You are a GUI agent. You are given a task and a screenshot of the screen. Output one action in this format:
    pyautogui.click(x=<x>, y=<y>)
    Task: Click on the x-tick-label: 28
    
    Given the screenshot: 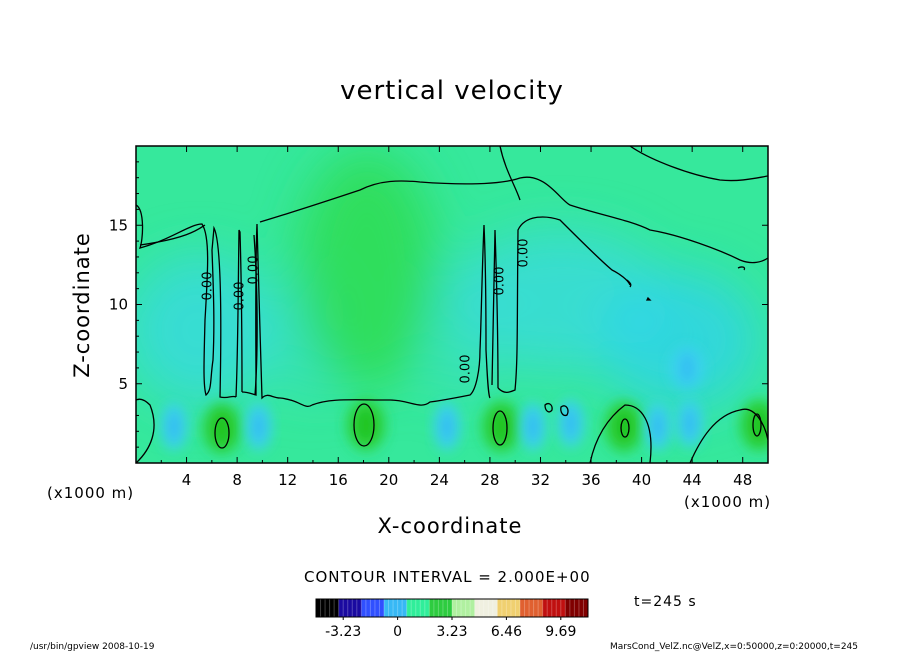 What is the action you would take?
    pyautogui.click(x=489, y=480)
    